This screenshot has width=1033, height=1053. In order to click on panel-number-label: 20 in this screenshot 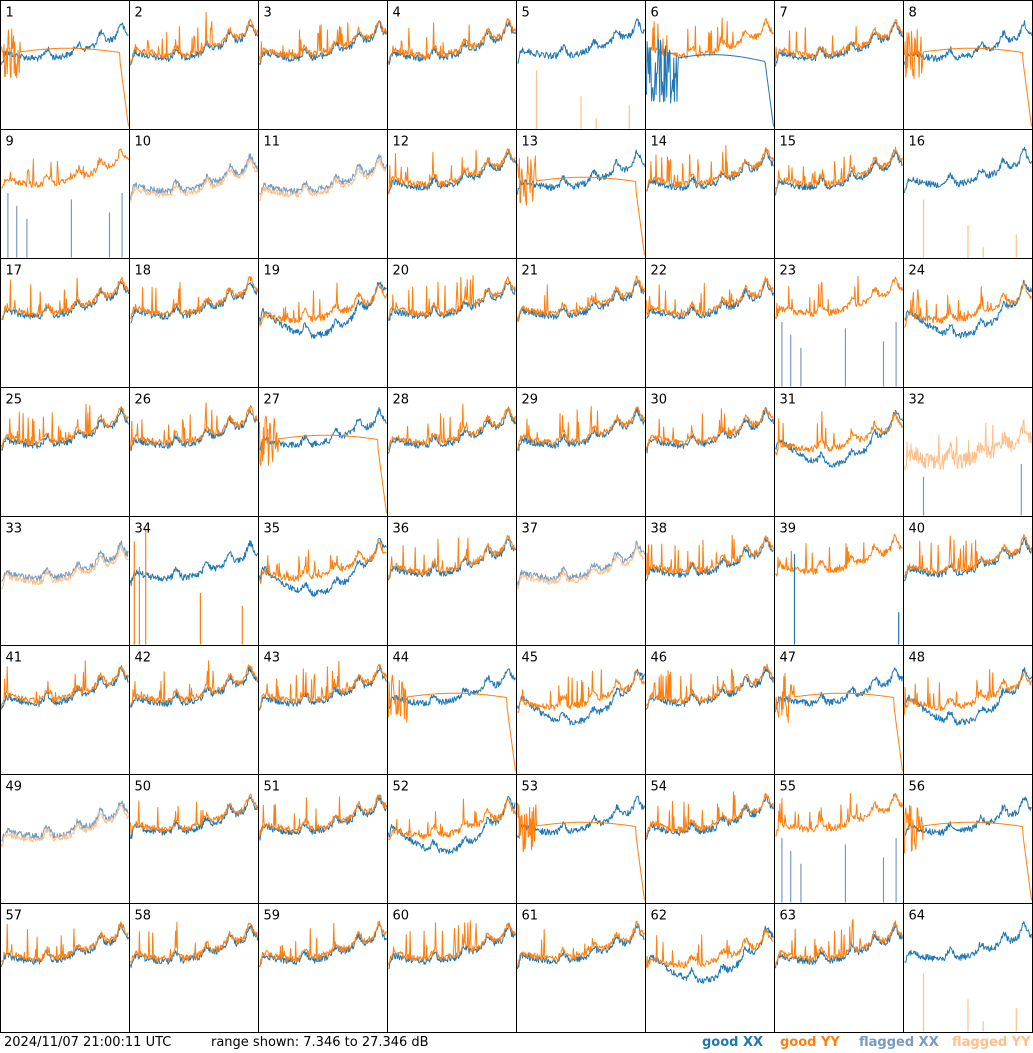, I will do `click(401, 271)`.